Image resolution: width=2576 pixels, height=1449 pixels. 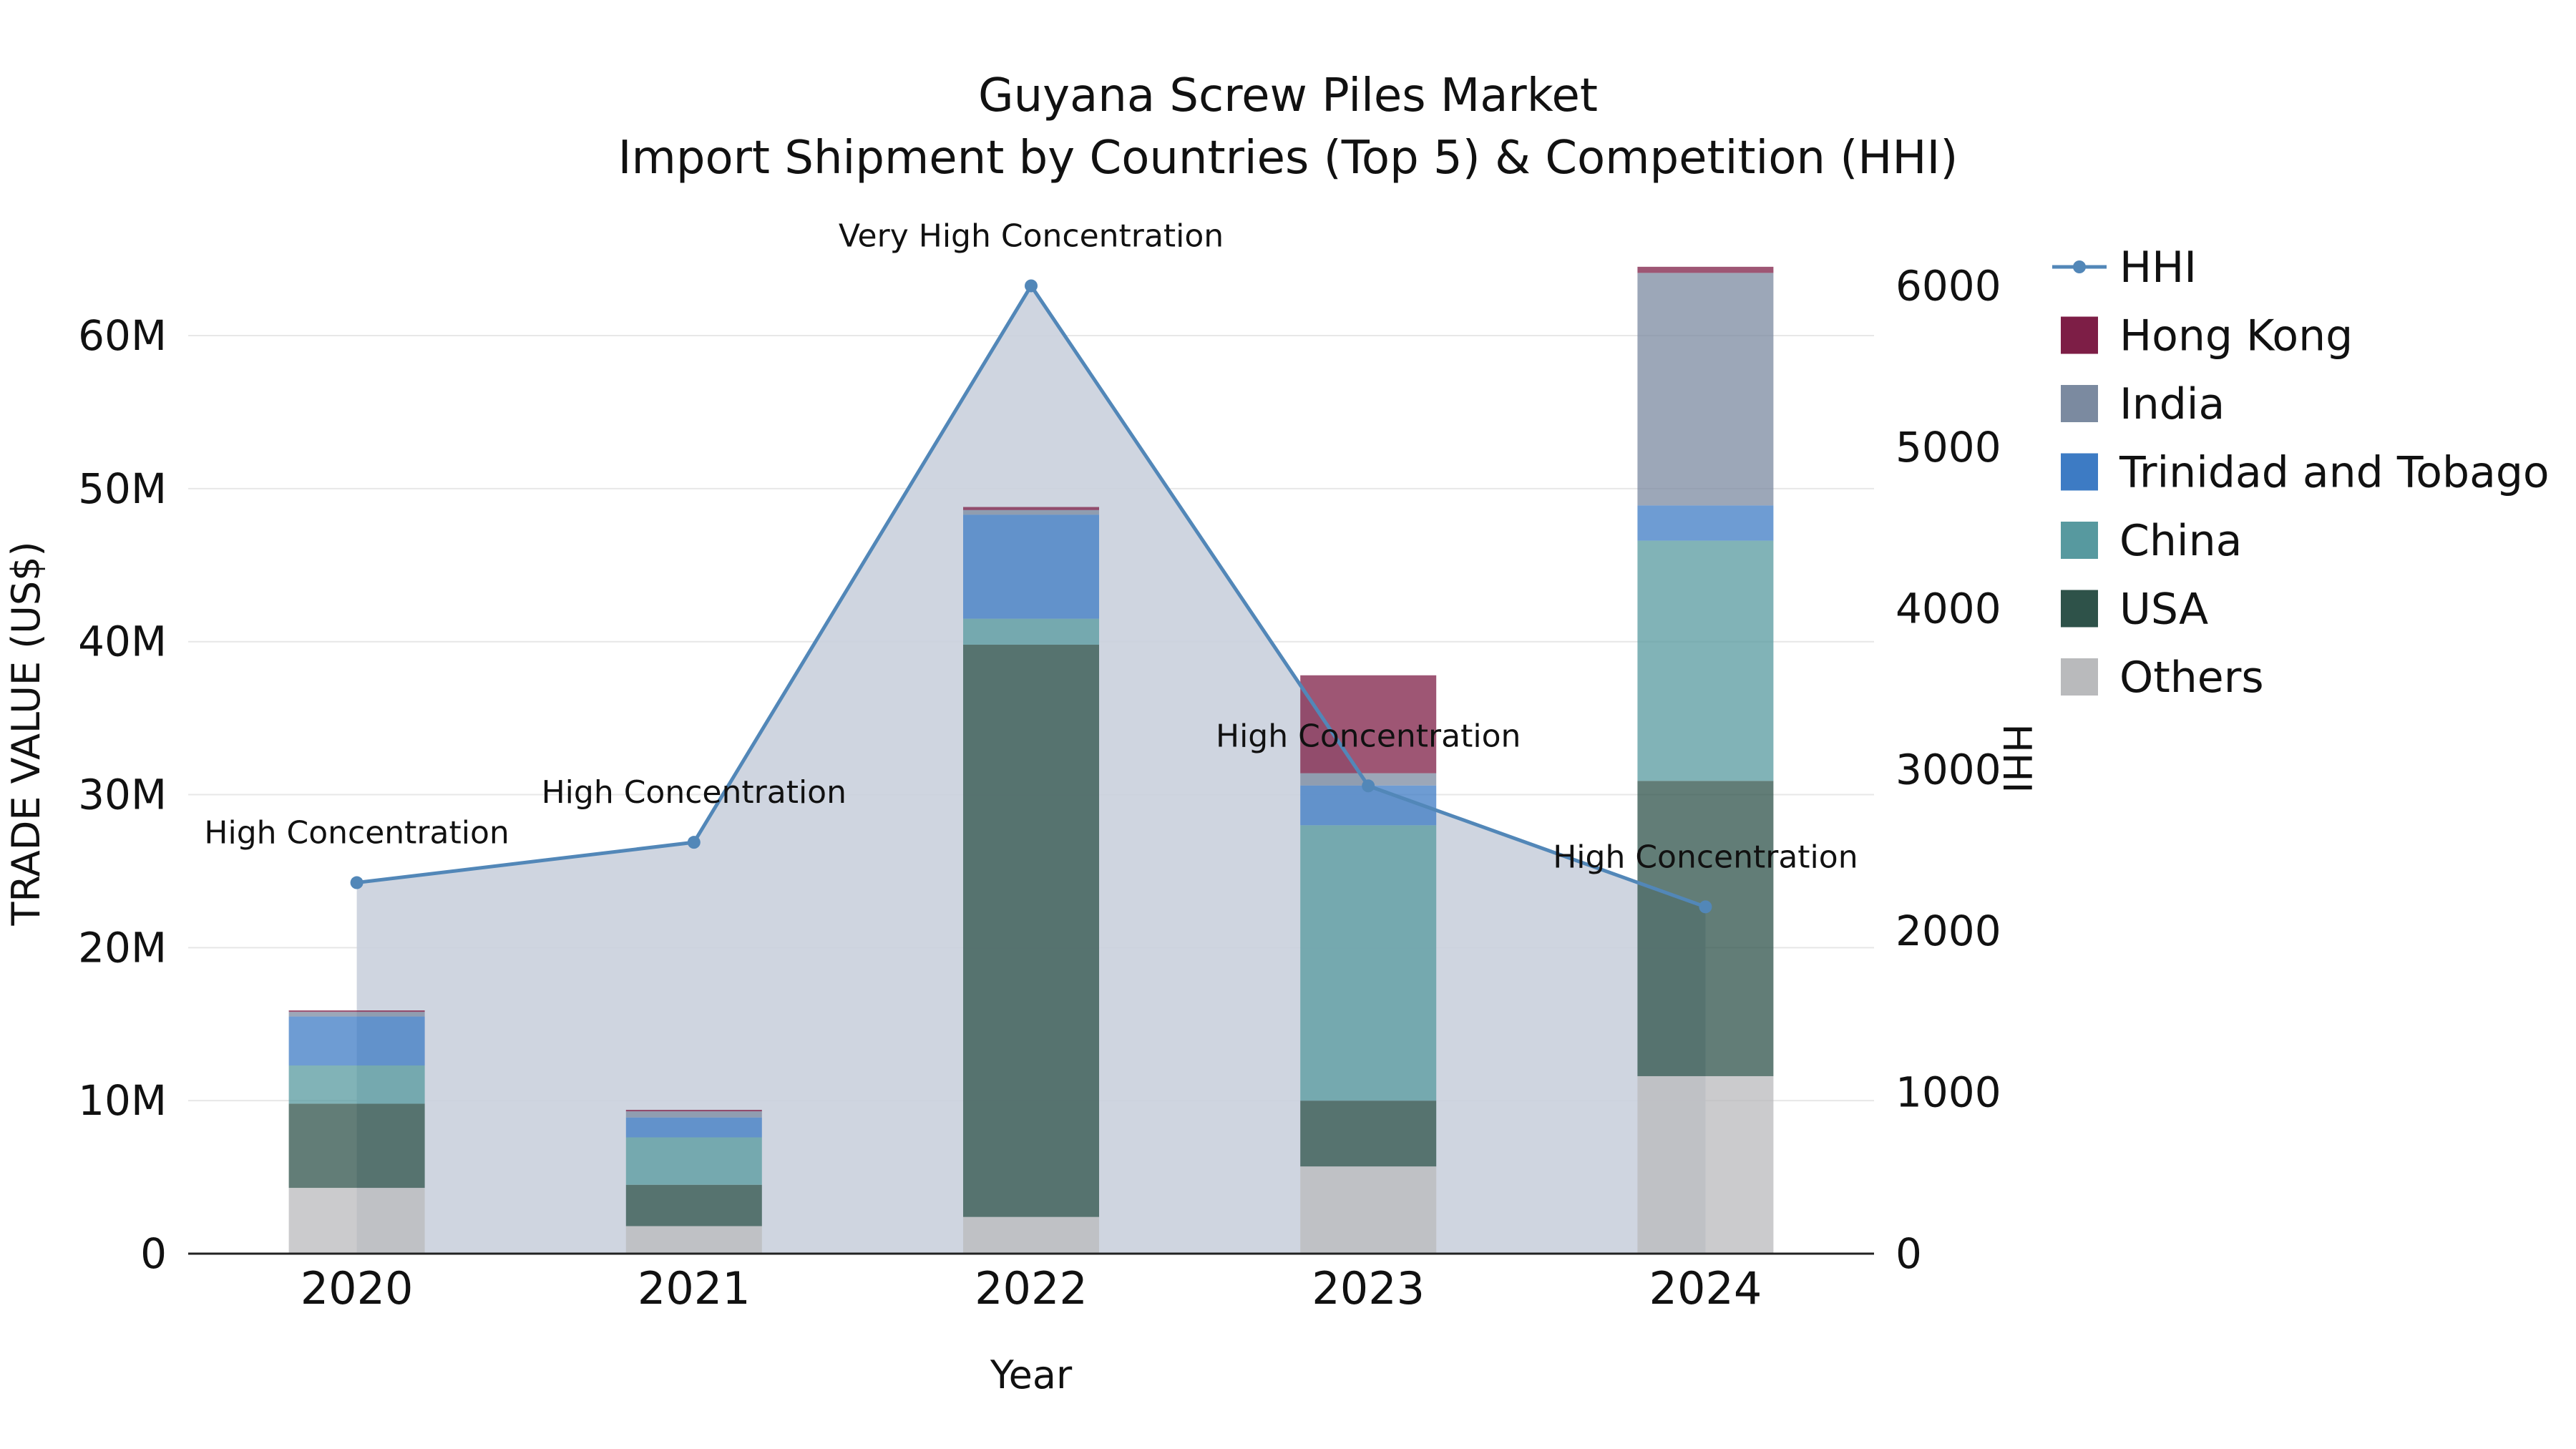 What do you see at coordinates (153, 1253) in the screenshot?
I see `y-left-tick-label: 0` at bounding box center [153, 1253].